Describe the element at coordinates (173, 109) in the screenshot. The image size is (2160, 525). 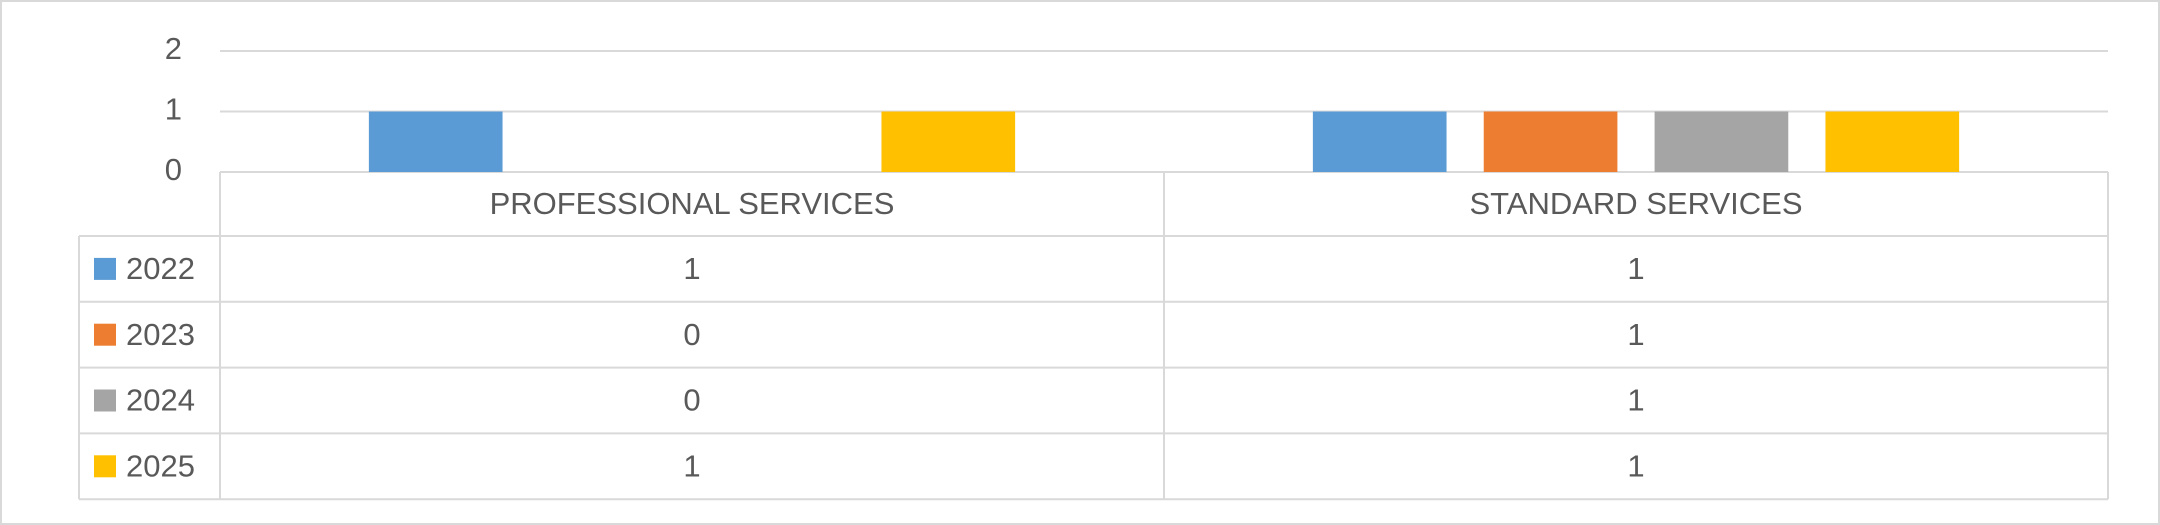
I see `y-tick-label: 1` at that location.